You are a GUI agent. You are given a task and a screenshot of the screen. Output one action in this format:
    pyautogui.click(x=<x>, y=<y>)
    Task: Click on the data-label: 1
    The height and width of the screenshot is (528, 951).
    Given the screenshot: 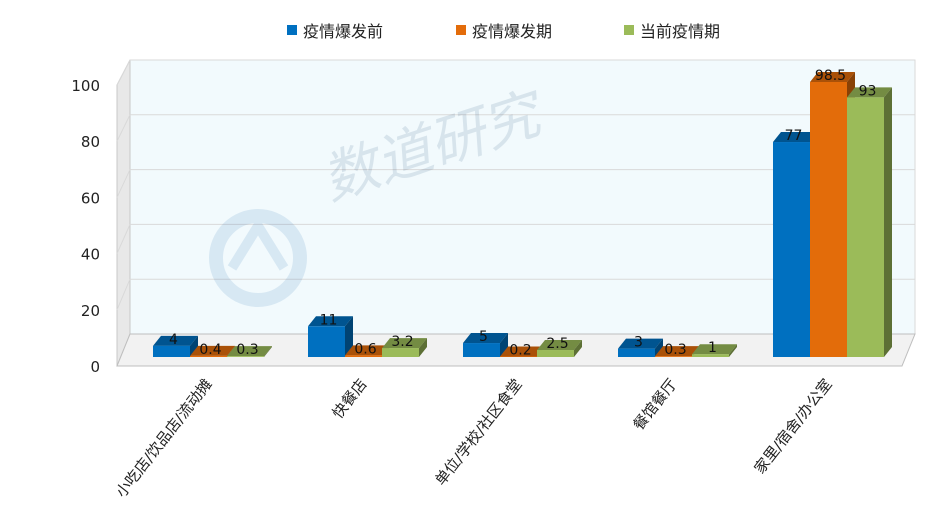 What is the action you would take?
    pyautogui.click(x=712, y=348)
    